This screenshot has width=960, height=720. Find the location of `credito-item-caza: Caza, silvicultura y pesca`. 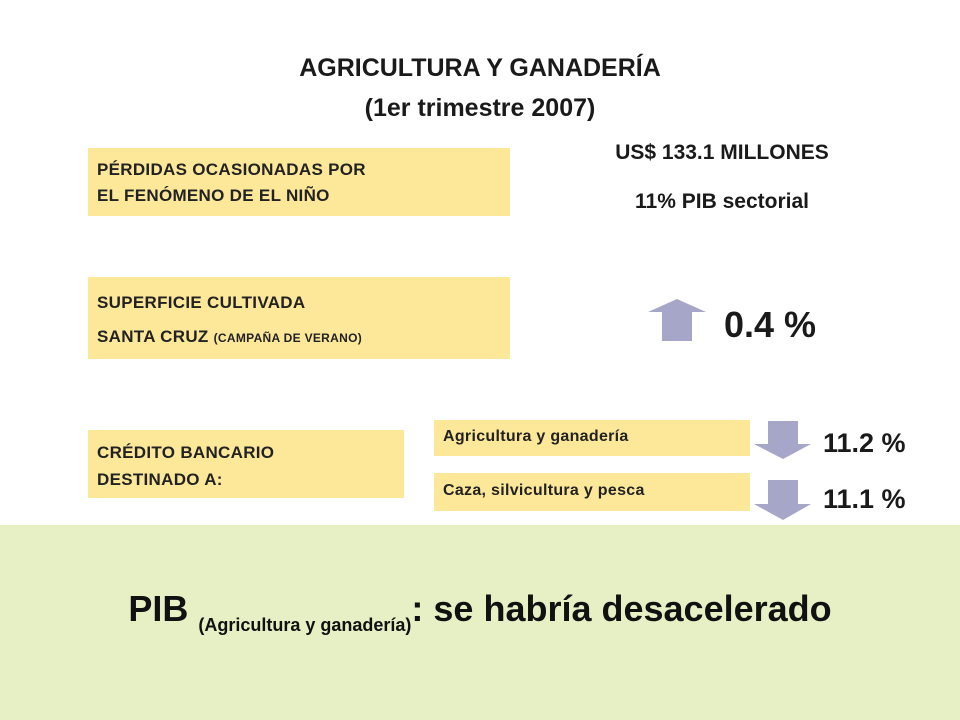

credito-item-caza: Caza, silvicultura y pesca is located at coordinates (592, 492).